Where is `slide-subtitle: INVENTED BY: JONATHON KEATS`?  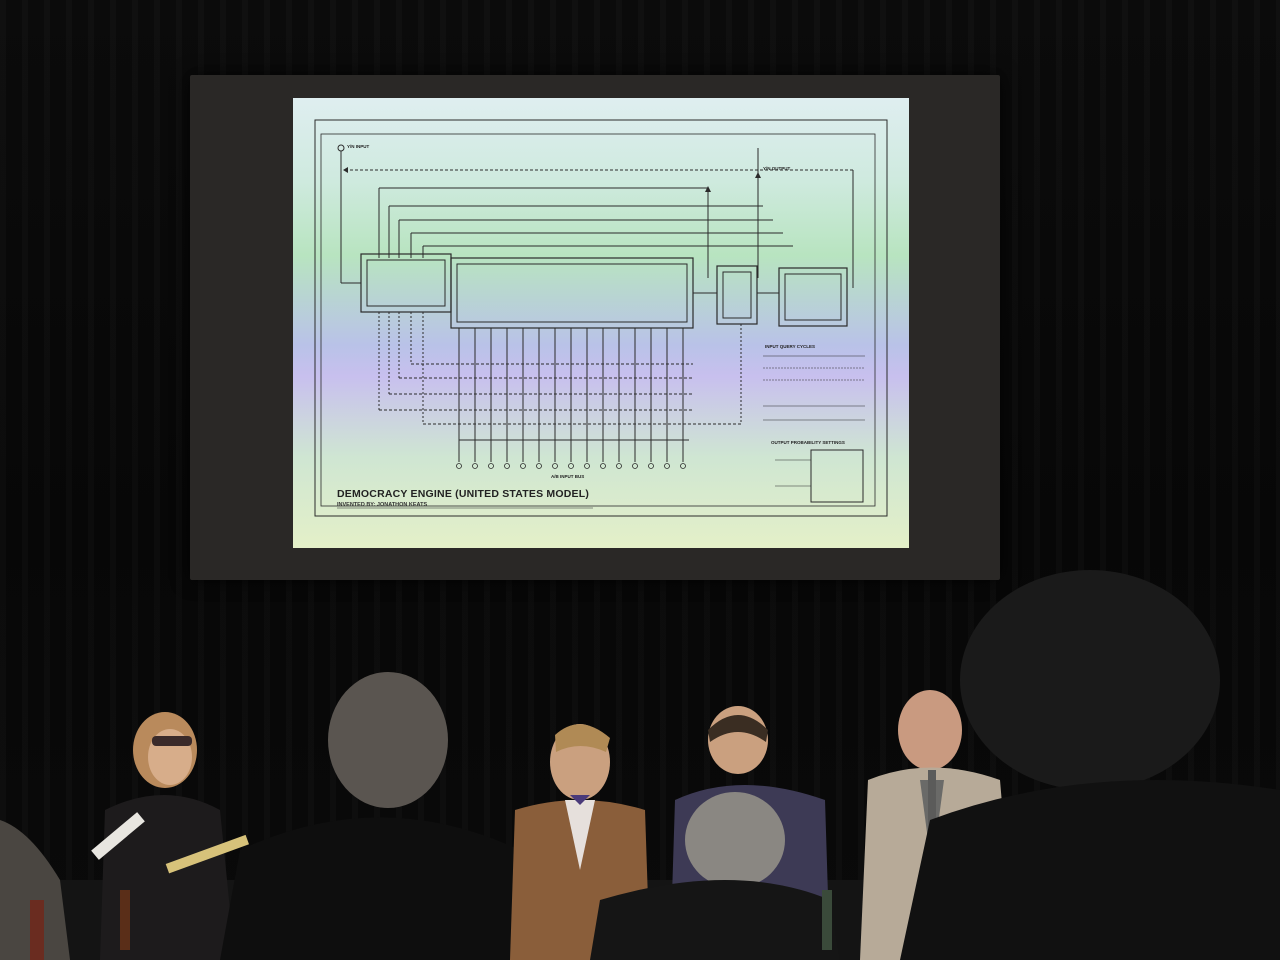
slide-subtitle: INVENTED BY: JONATHON KEATS is located at coordinates (382, 505).